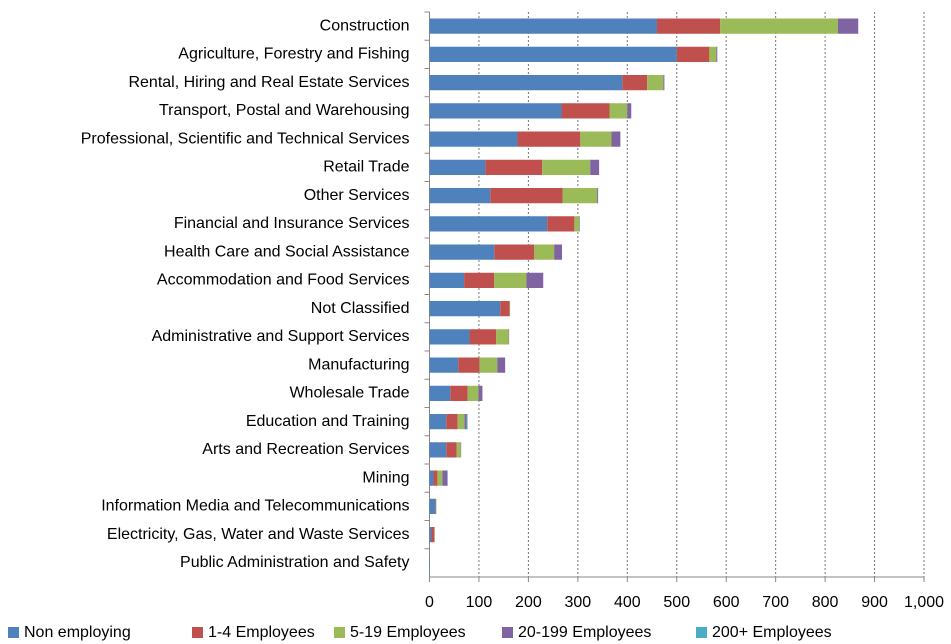 This screenshot has width=951, height=644. Describe the element at coordinates (365, 25) in the screenshot. I see `y-tick-label: Construction` at that location.